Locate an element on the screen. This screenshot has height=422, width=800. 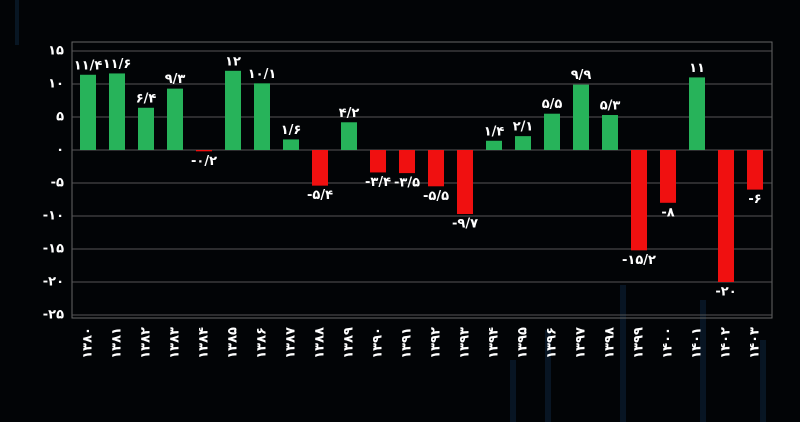
x-tick-label: ۱۳۹۱ is located at coordinates (407, 343).